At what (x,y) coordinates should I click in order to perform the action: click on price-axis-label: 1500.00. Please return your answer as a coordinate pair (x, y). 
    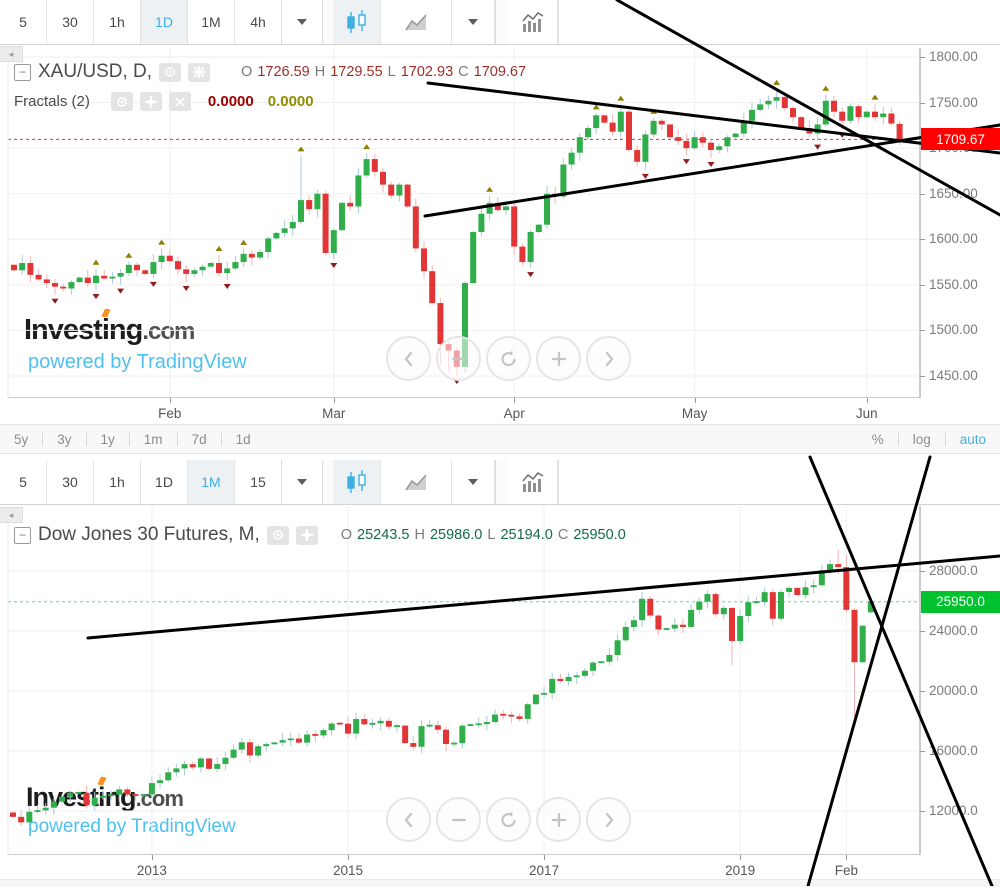
    Looking at the image, I should click on (953, 330).